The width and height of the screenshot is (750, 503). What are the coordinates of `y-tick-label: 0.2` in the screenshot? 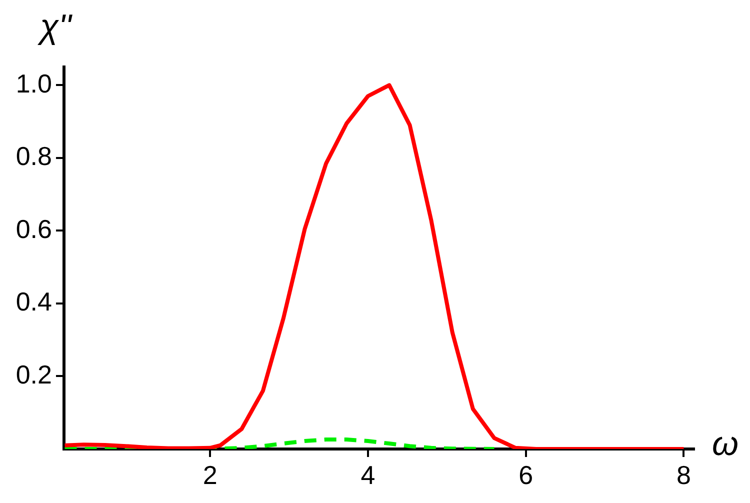 It's located at (34, 374).